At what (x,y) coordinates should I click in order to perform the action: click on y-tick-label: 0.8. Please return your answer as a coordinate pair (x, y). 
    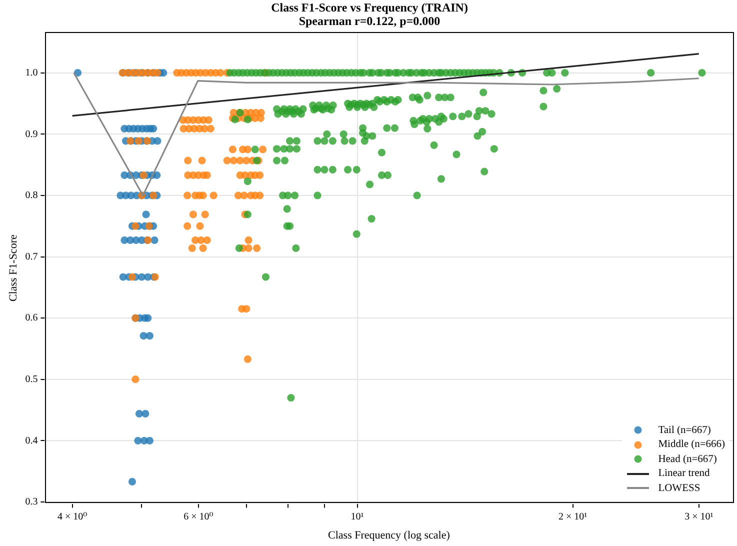
    Looking at the image, I should click on (31, 196).